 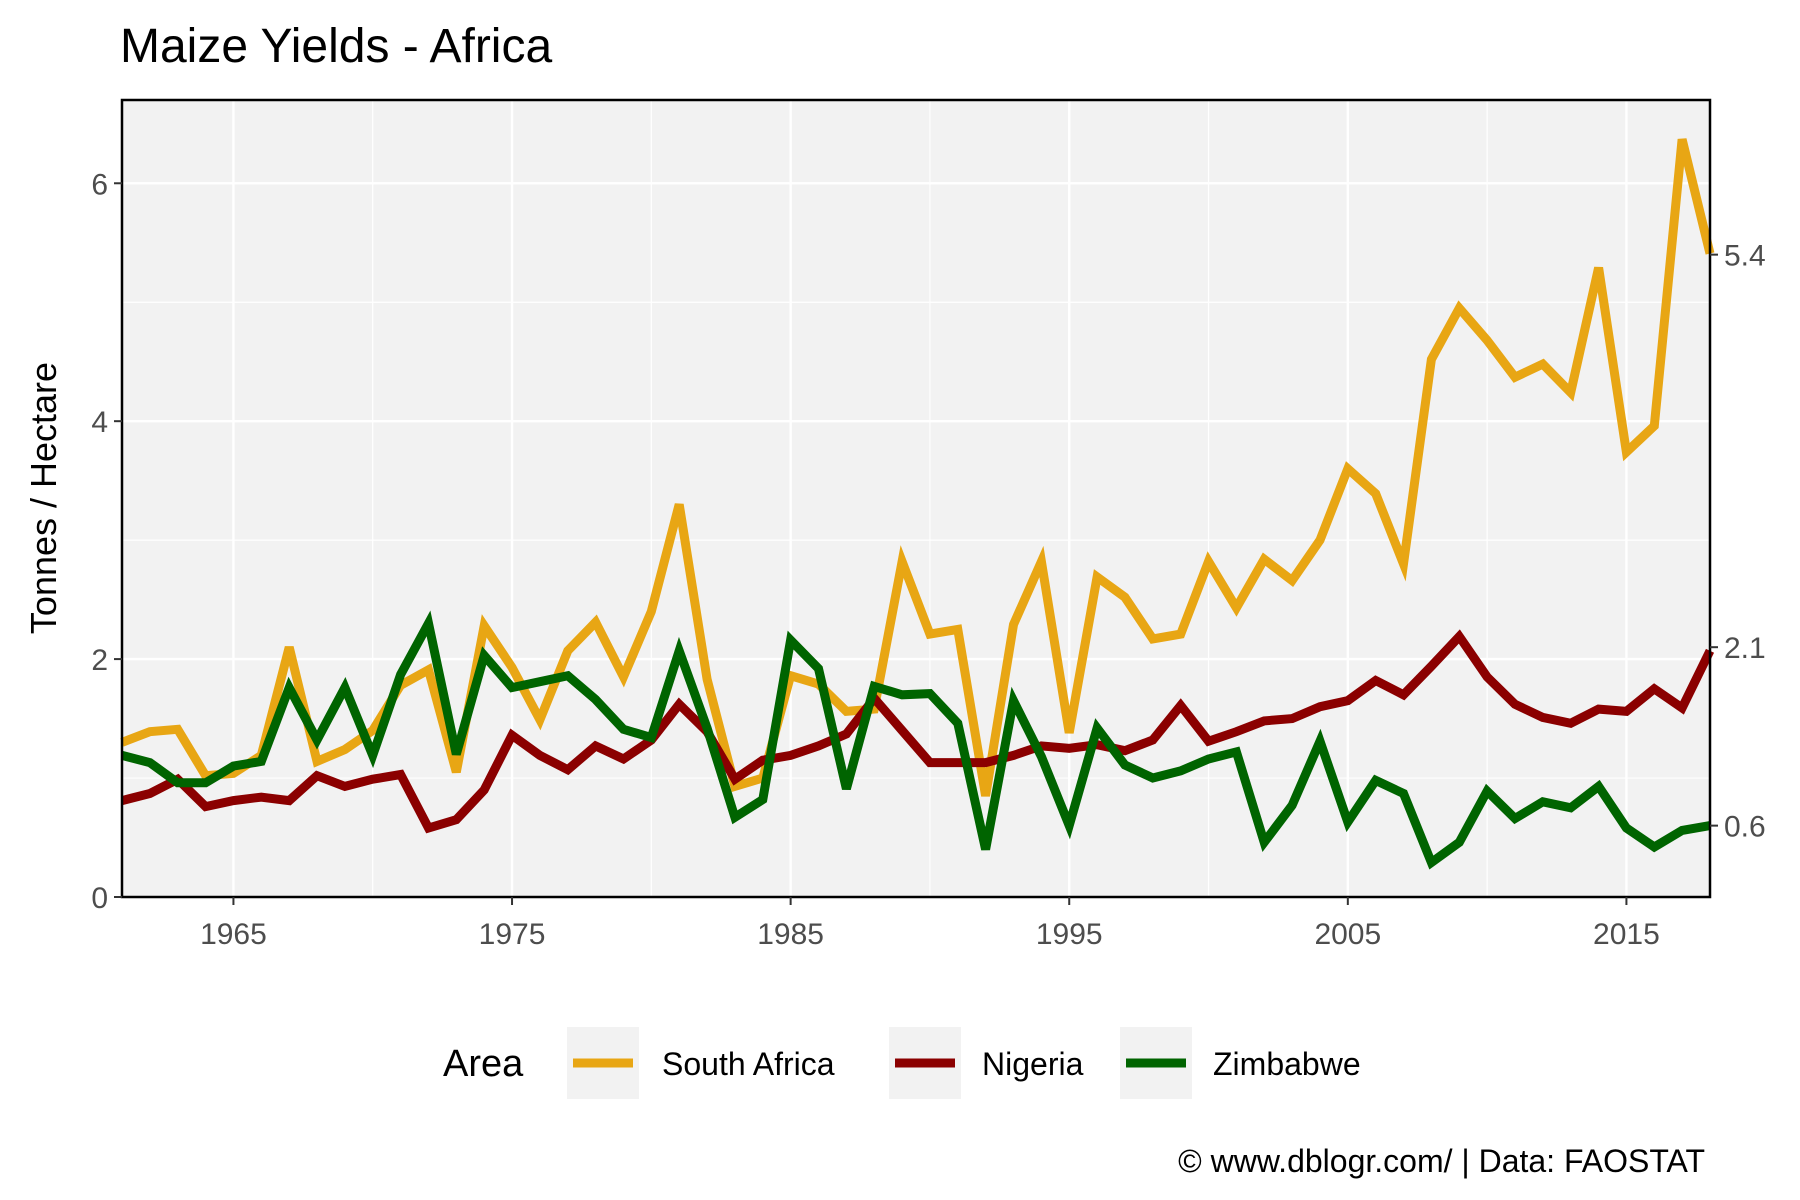 I want to click on x-tick-label: 2015, so click(x=1626, y=934).